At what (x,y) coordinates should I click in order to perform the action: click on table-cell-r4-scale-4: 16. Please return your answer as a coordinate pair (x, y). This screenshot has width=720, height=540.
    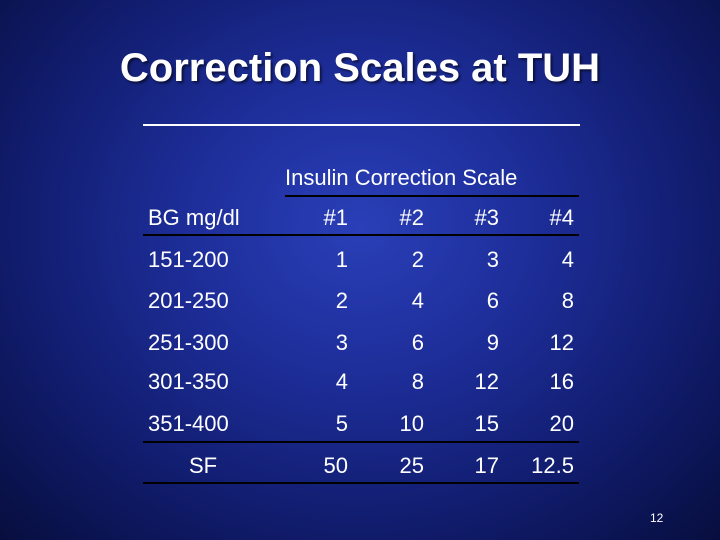
    Looking at the image, I should click on (561, 381).